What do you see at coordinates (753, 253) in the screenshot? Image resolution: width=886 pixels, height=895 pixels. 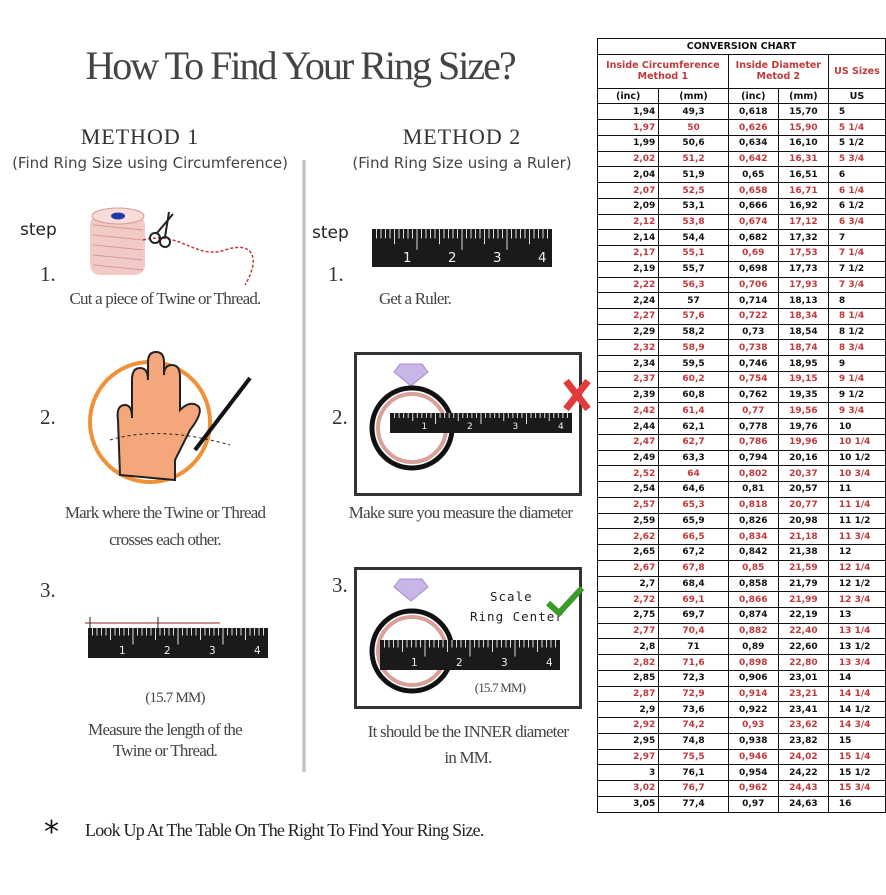 I see `table-cell: 0,69` at bounding box center [753, 253].